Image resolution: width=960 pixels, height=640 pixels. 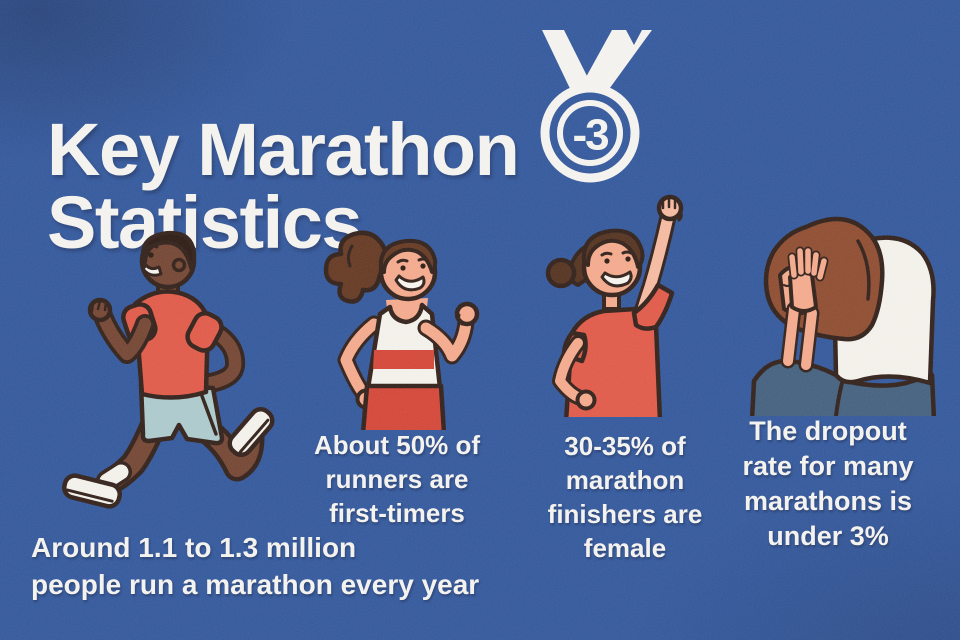 I want to click on running-man-illustration, so click(x=167, y=375).